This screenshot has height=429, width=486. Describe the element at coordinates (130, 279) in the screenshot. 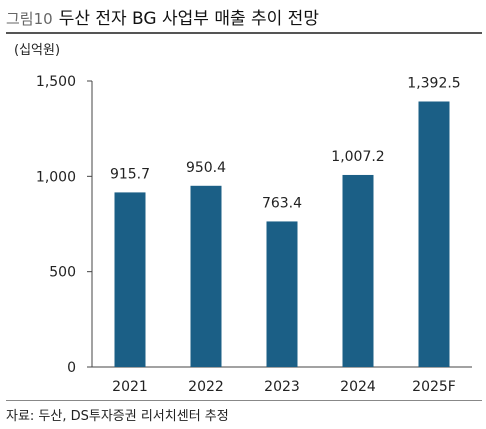

I see `bar-2021` at that location.